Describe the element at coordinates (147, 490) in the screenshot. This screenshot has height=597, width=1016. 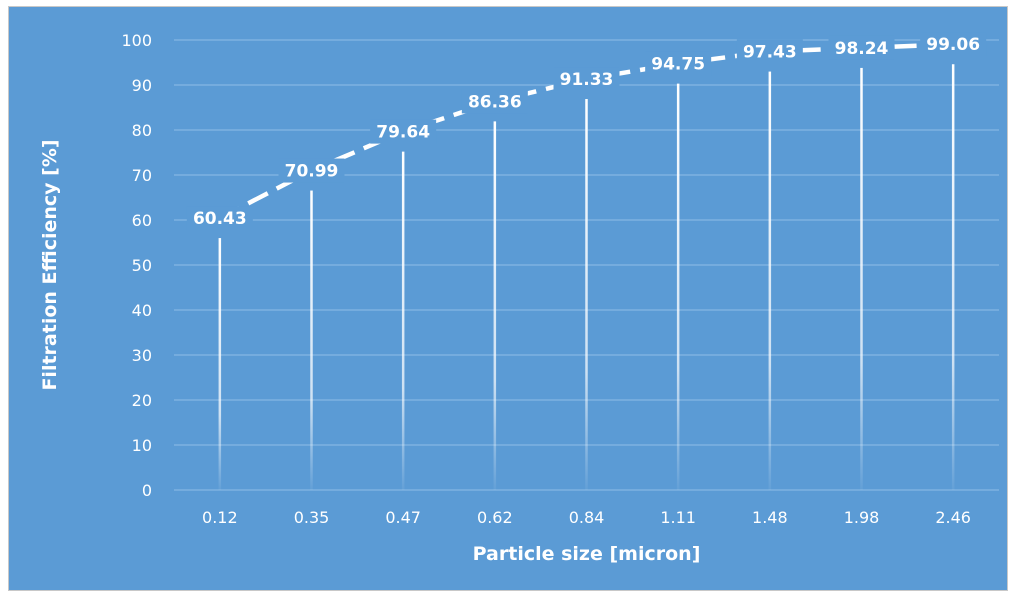
I see `y-tick-label: 0` at that location.